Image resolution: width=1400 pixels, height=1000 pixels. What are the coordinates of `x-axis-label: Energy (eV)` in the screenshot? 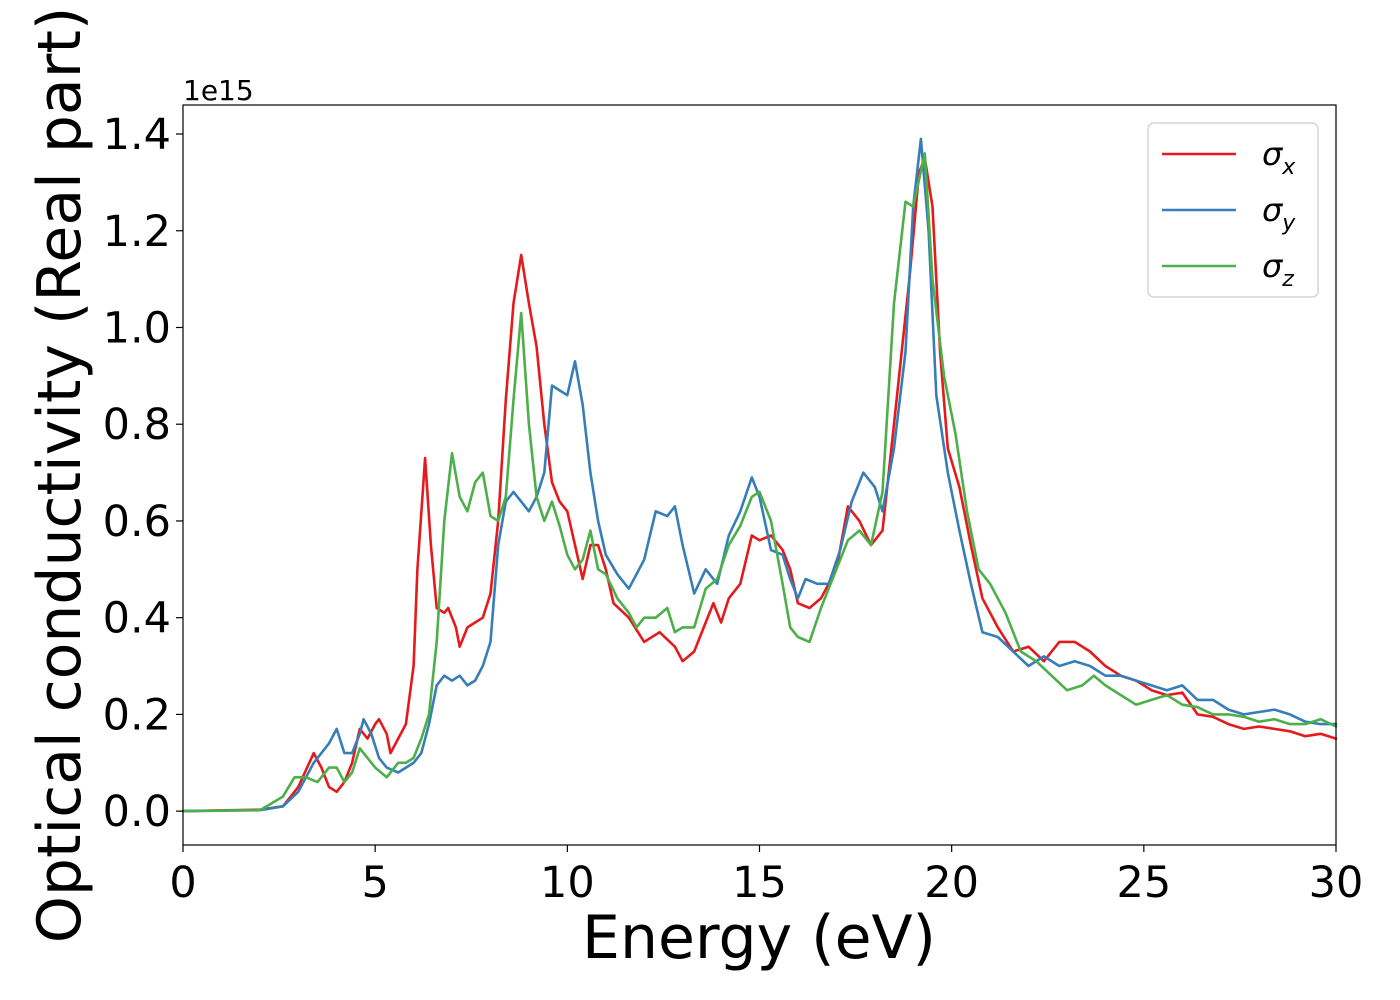 It's located at (759, 938).